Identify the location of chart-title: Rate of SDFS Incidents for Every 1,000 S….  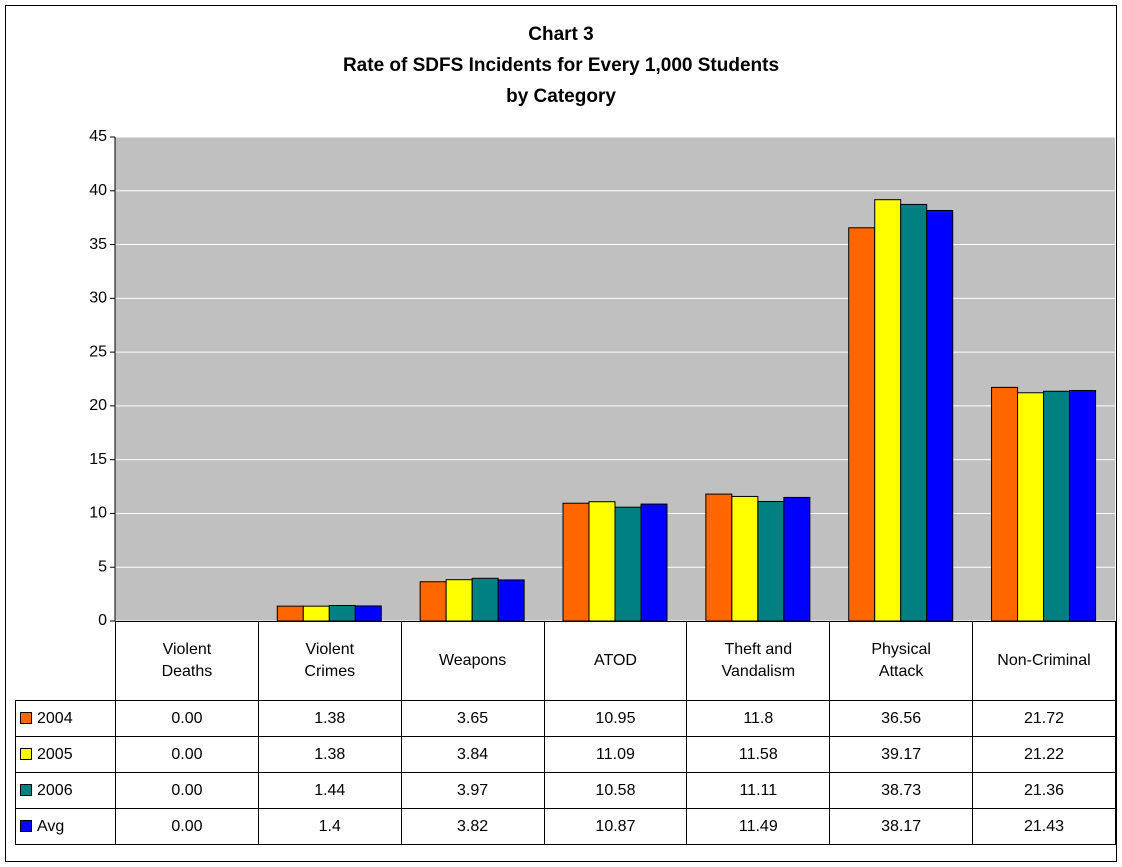
(561, 65).